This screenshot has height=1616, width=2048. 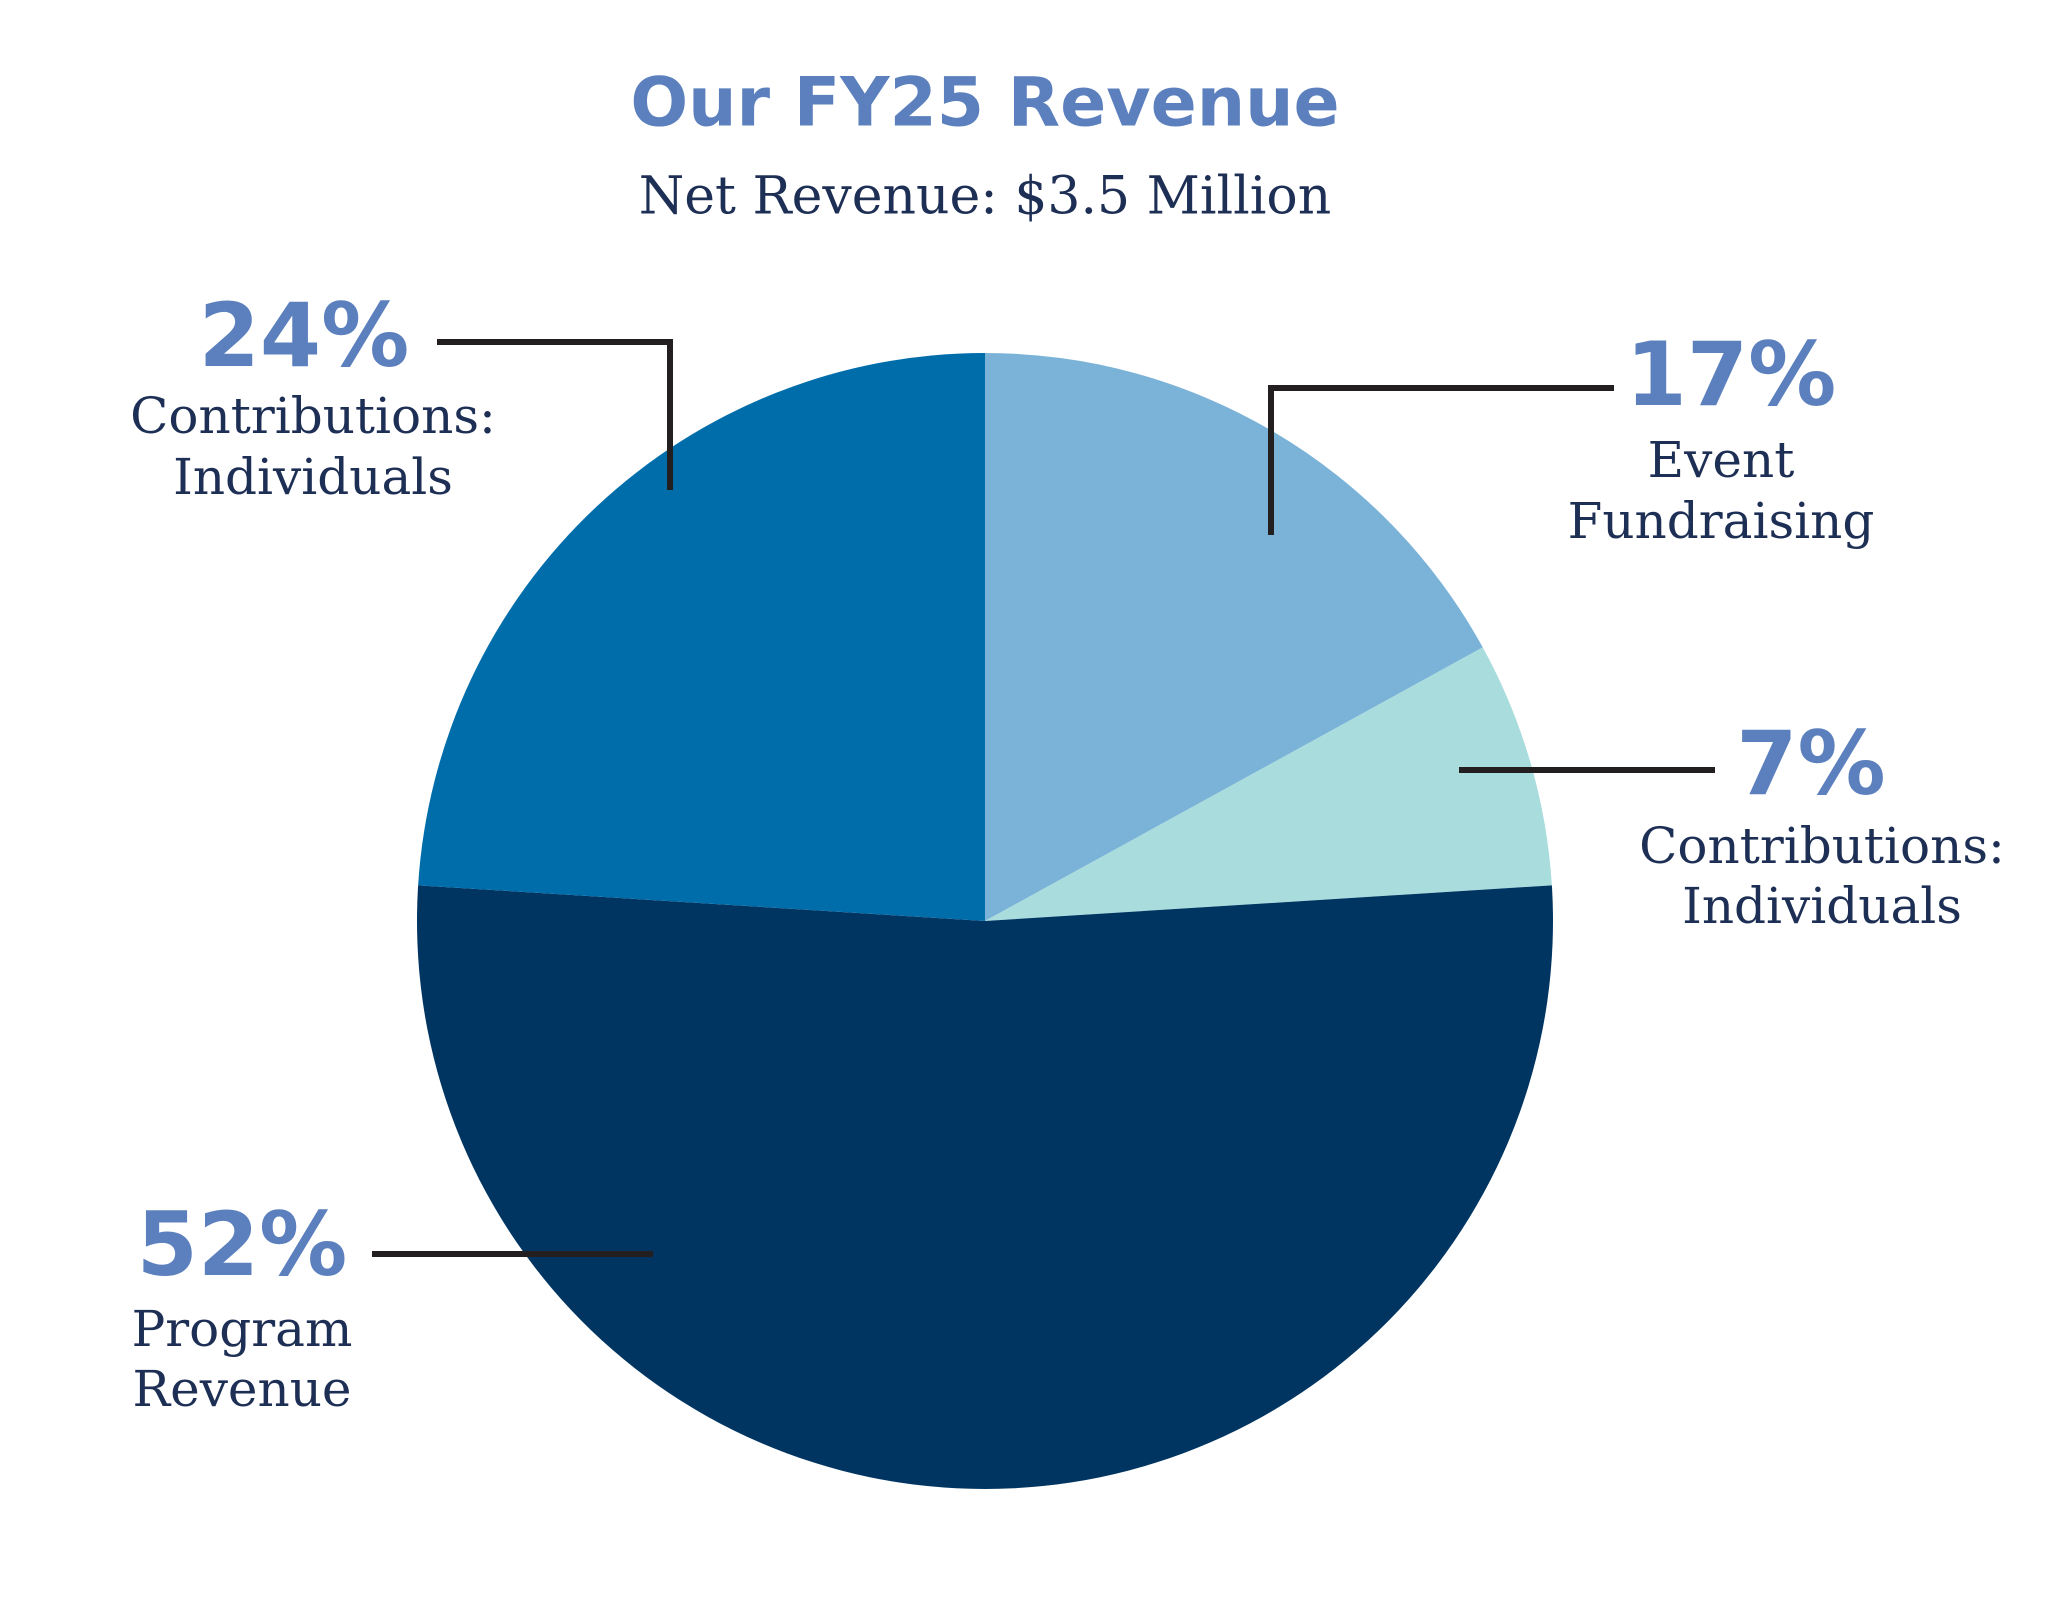 What do you see at coordinates (1731, 374) in the screenshot?
I see `value-label: 17%` at bounding box center [1731, 374].